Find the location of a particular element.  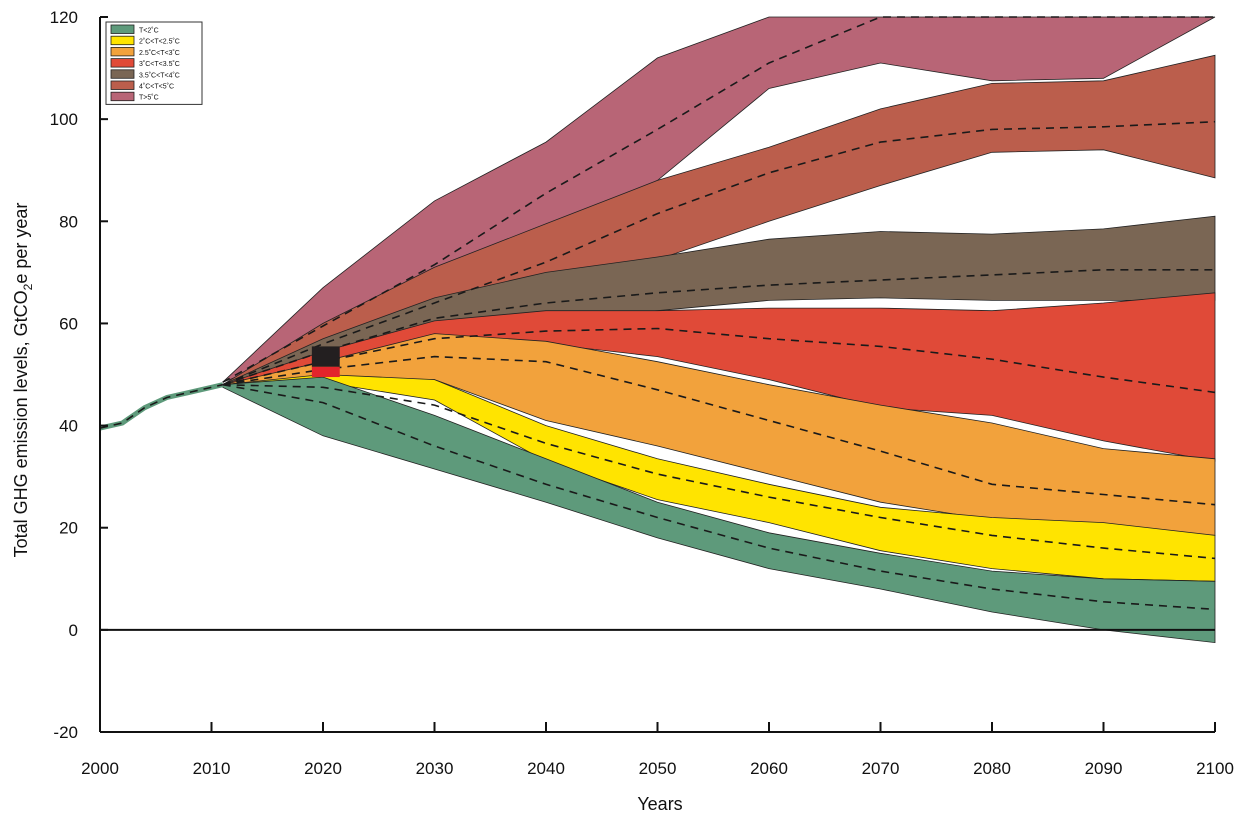

history-line is located at coordinates (161, 406).